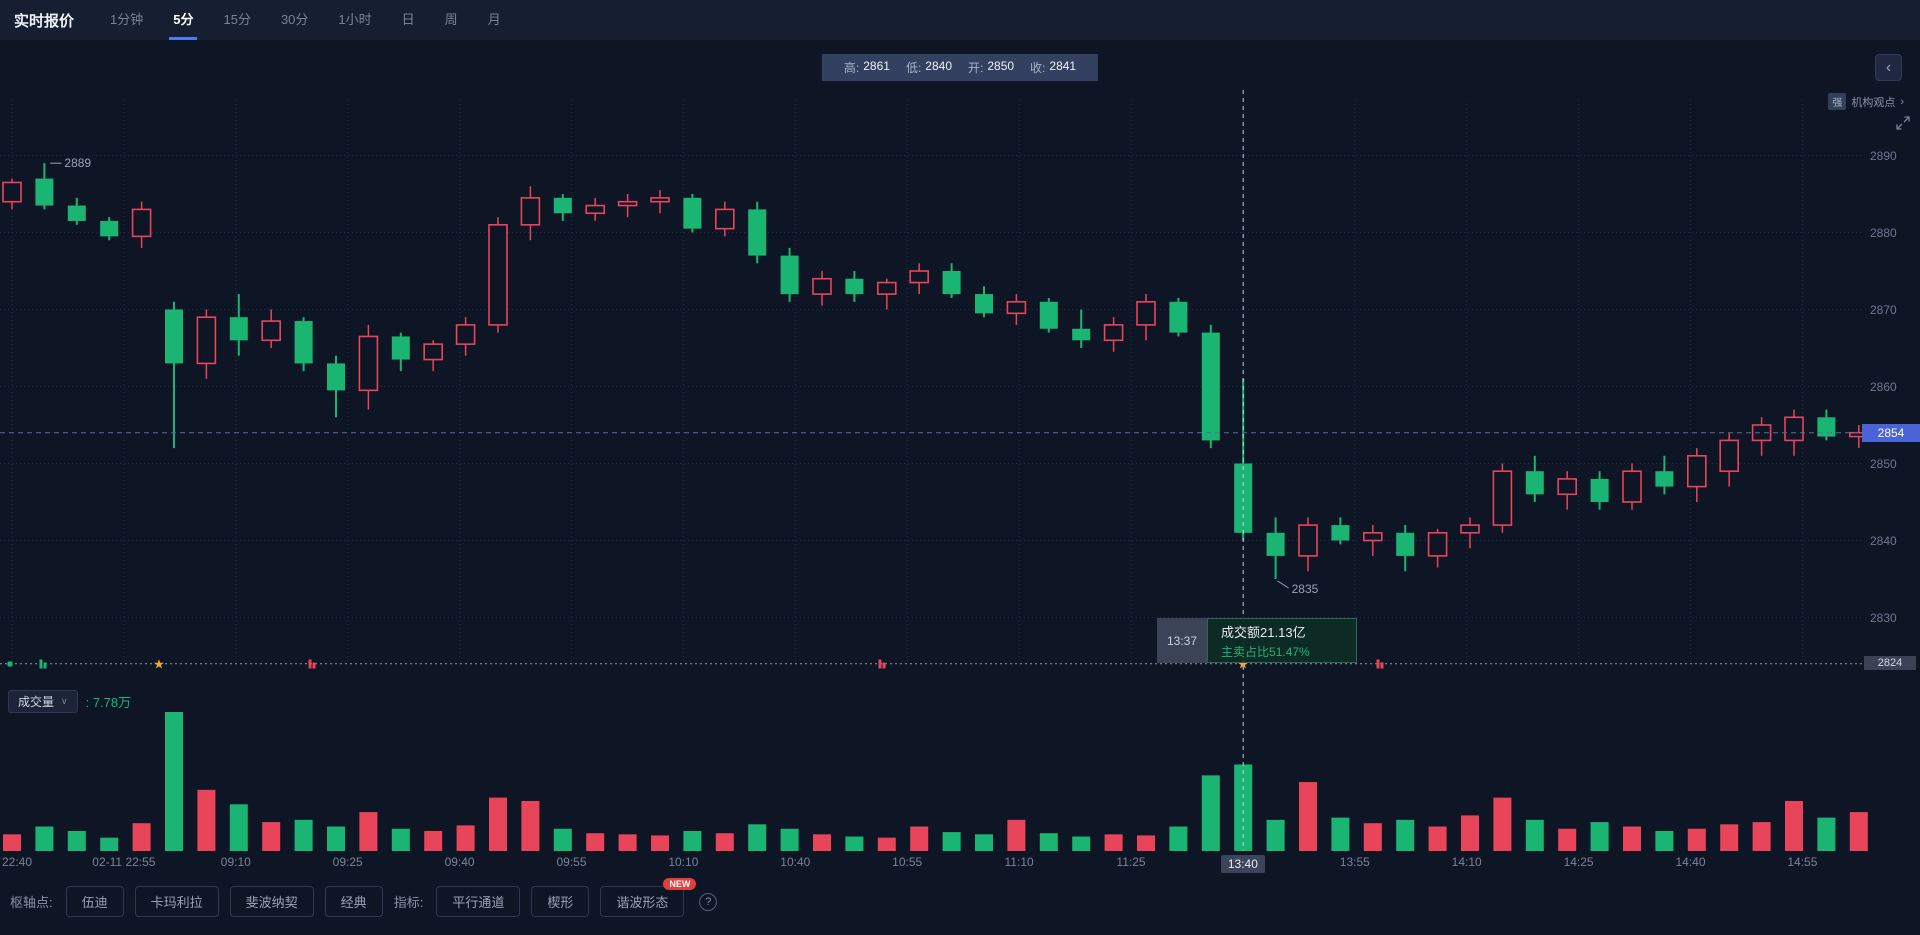 The height and width of the screenshot is (935, 1920). What do you see at coordinates (1354, 862) in the screenshot?
I see `time-label: 13:55` at bounding box center [1354, 862].